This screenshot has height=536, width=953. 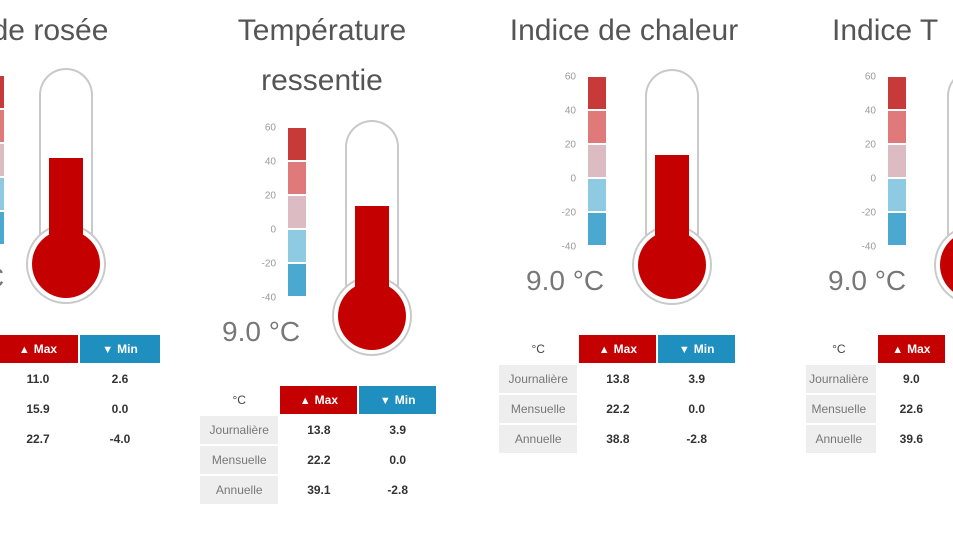 What do you see at coordinates (38, 379) in the screenshot?
I see `max-value: 11.0` at bounding box center [38, 379].